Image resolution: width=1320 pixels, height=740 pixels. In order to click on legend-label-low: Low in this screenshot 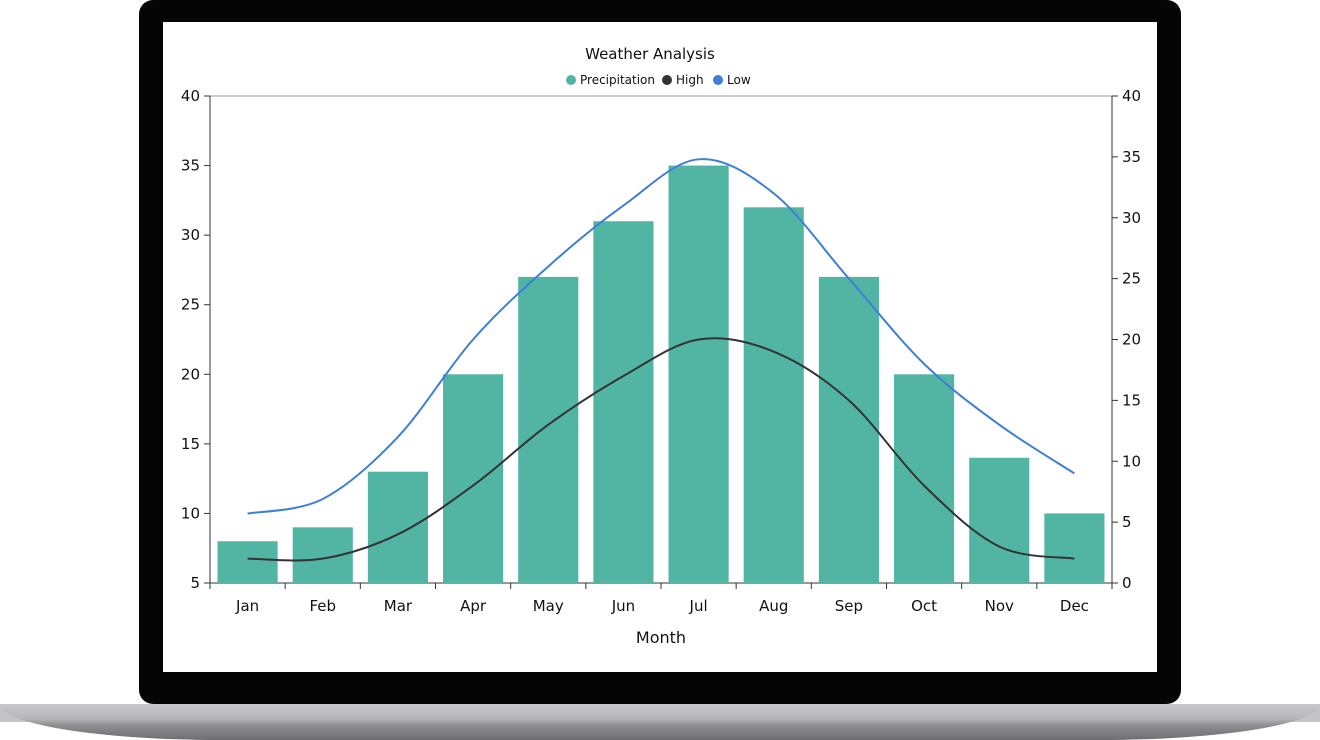, I will do `click(739, 80)`.